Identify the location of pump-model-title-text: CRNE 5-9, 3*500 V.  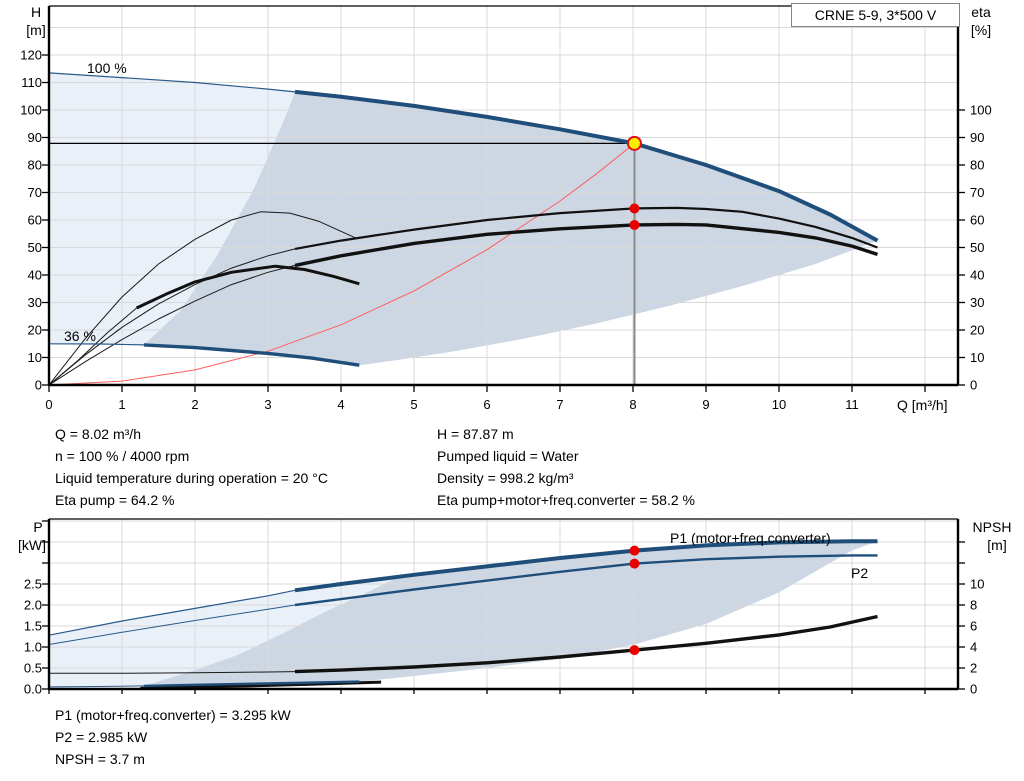
(875, 15).